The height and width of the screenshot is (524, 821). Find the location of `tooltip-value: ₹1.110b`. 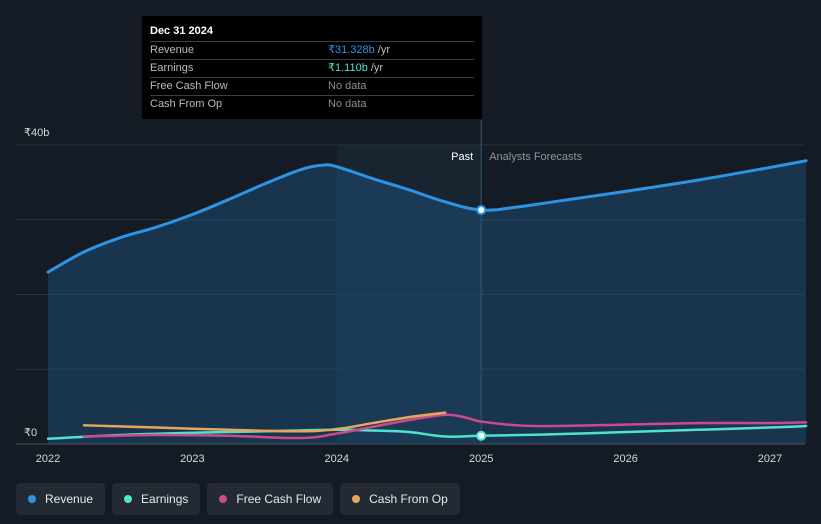

tooltip-value: ₹1.110b is located at coordinates (348, 68).